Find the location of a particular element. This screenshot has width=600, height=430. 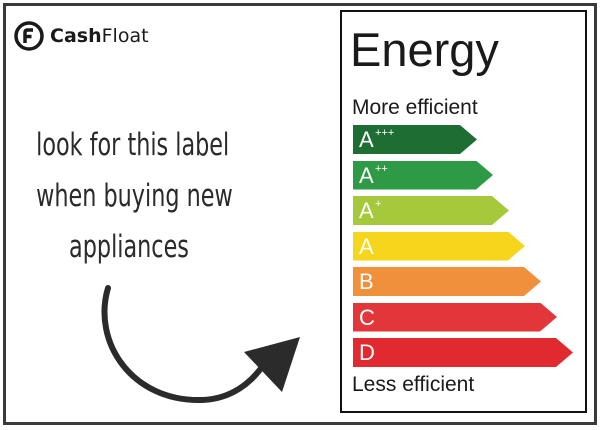

energy-class-letter: D is located at coordinates (367, 352).